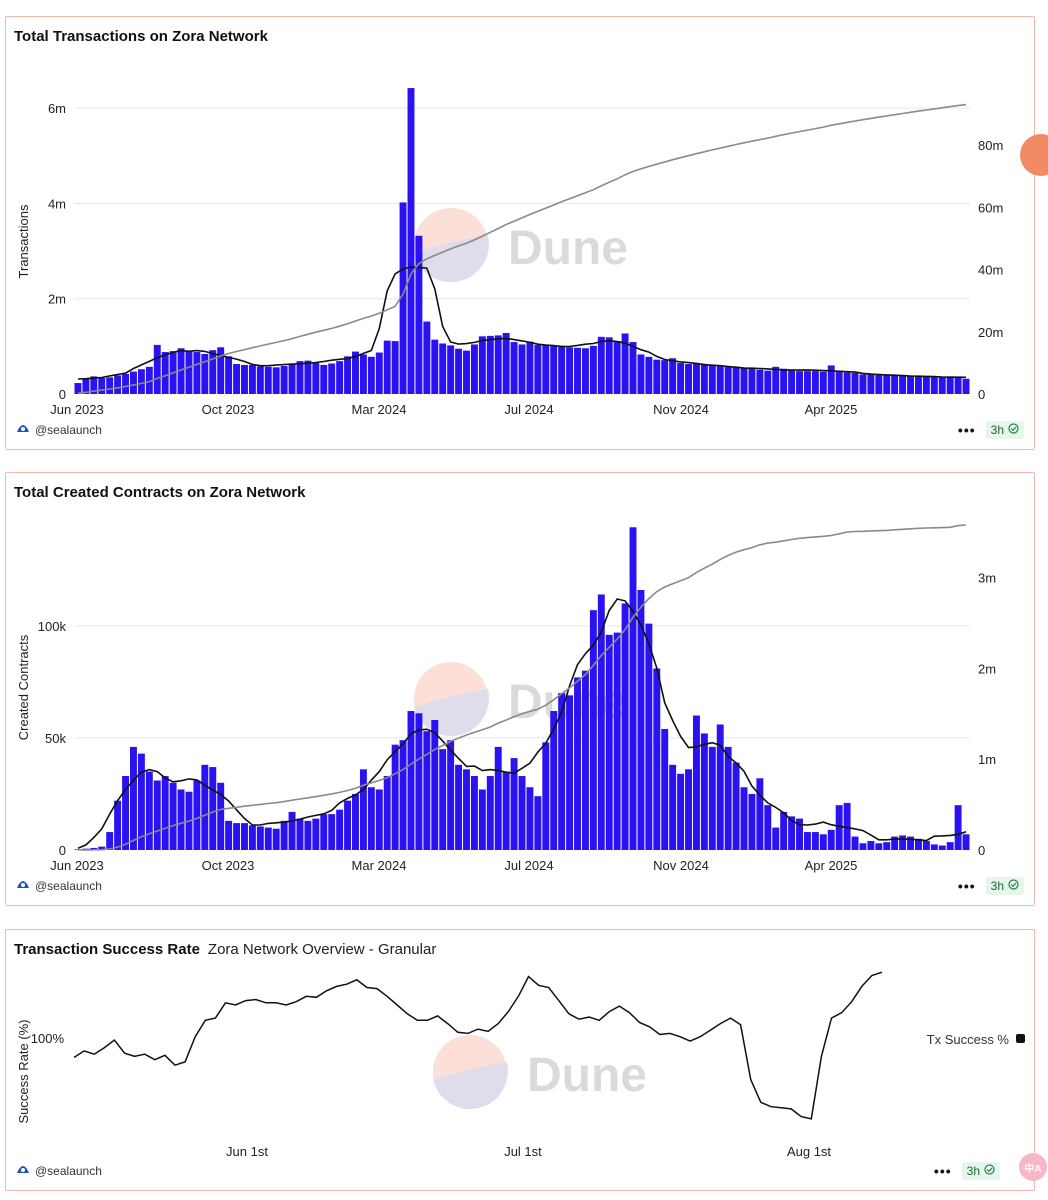 The width and height of the screenshot is (1048, 1200). I want to click on y2-tick-label: 60m, so click(990, 207).